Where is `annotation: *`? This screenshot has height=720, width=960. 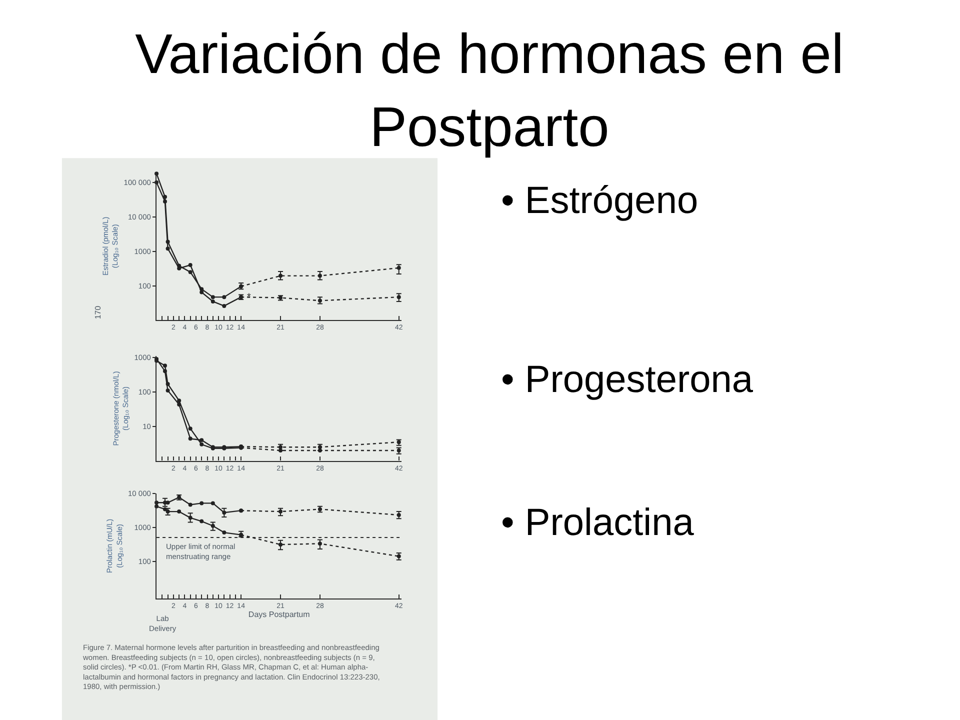 annotation: * is located at coordinates (249, 297).